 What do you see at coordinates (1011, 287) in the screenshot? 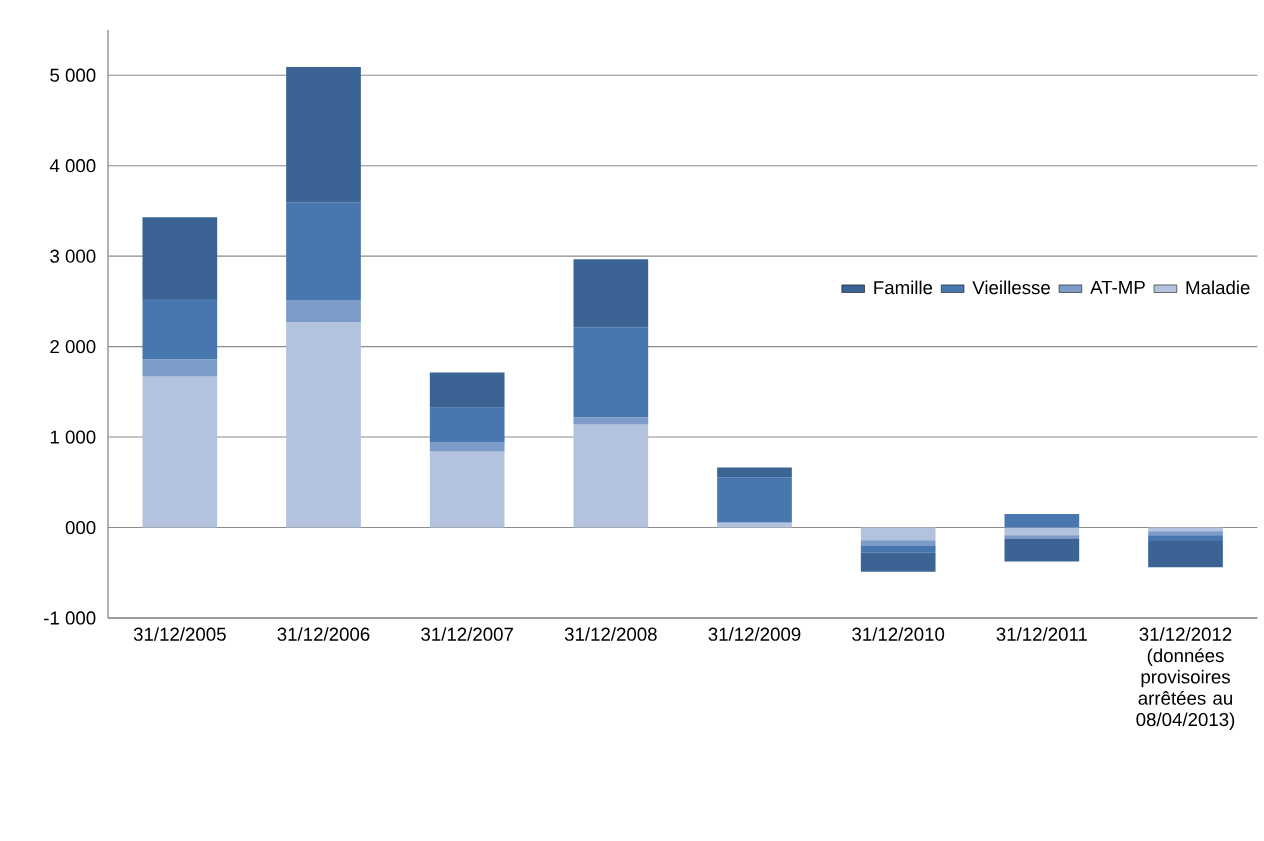
I see `legend-label: Vieillesse` at bounding box center [1011, 287].